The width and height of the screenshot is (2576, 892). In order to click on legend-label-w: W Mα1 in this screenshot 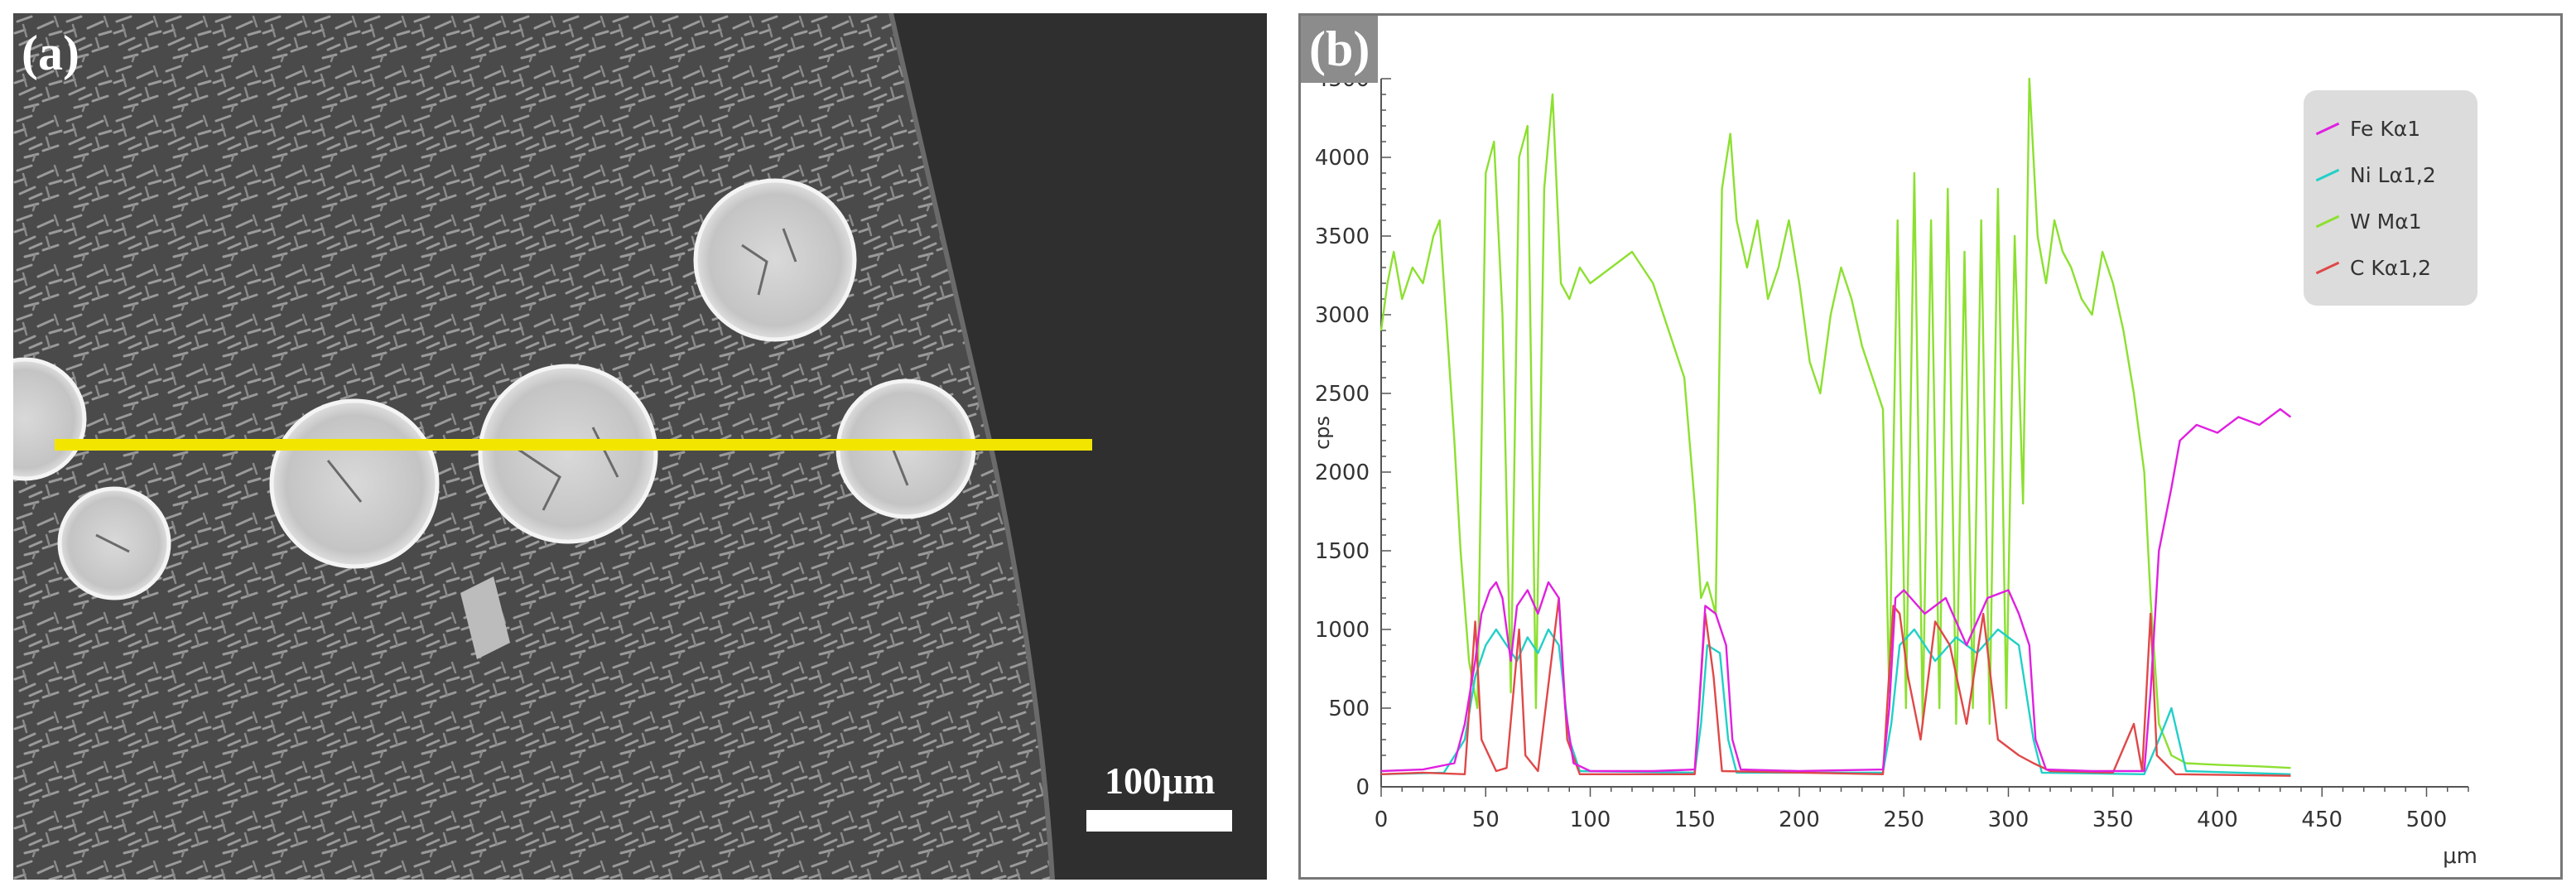, I will do `click(2386, 221)`.